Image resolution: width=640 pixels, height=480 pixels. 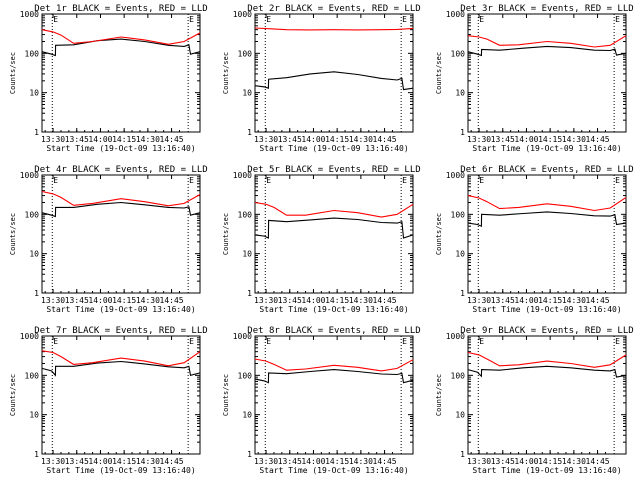 What do you see at coordinates (546, 170) in the screenshot?
I see `panel-title: Det 6r BLACK = Events, RED = LLD` at bounding box center [546, 170].